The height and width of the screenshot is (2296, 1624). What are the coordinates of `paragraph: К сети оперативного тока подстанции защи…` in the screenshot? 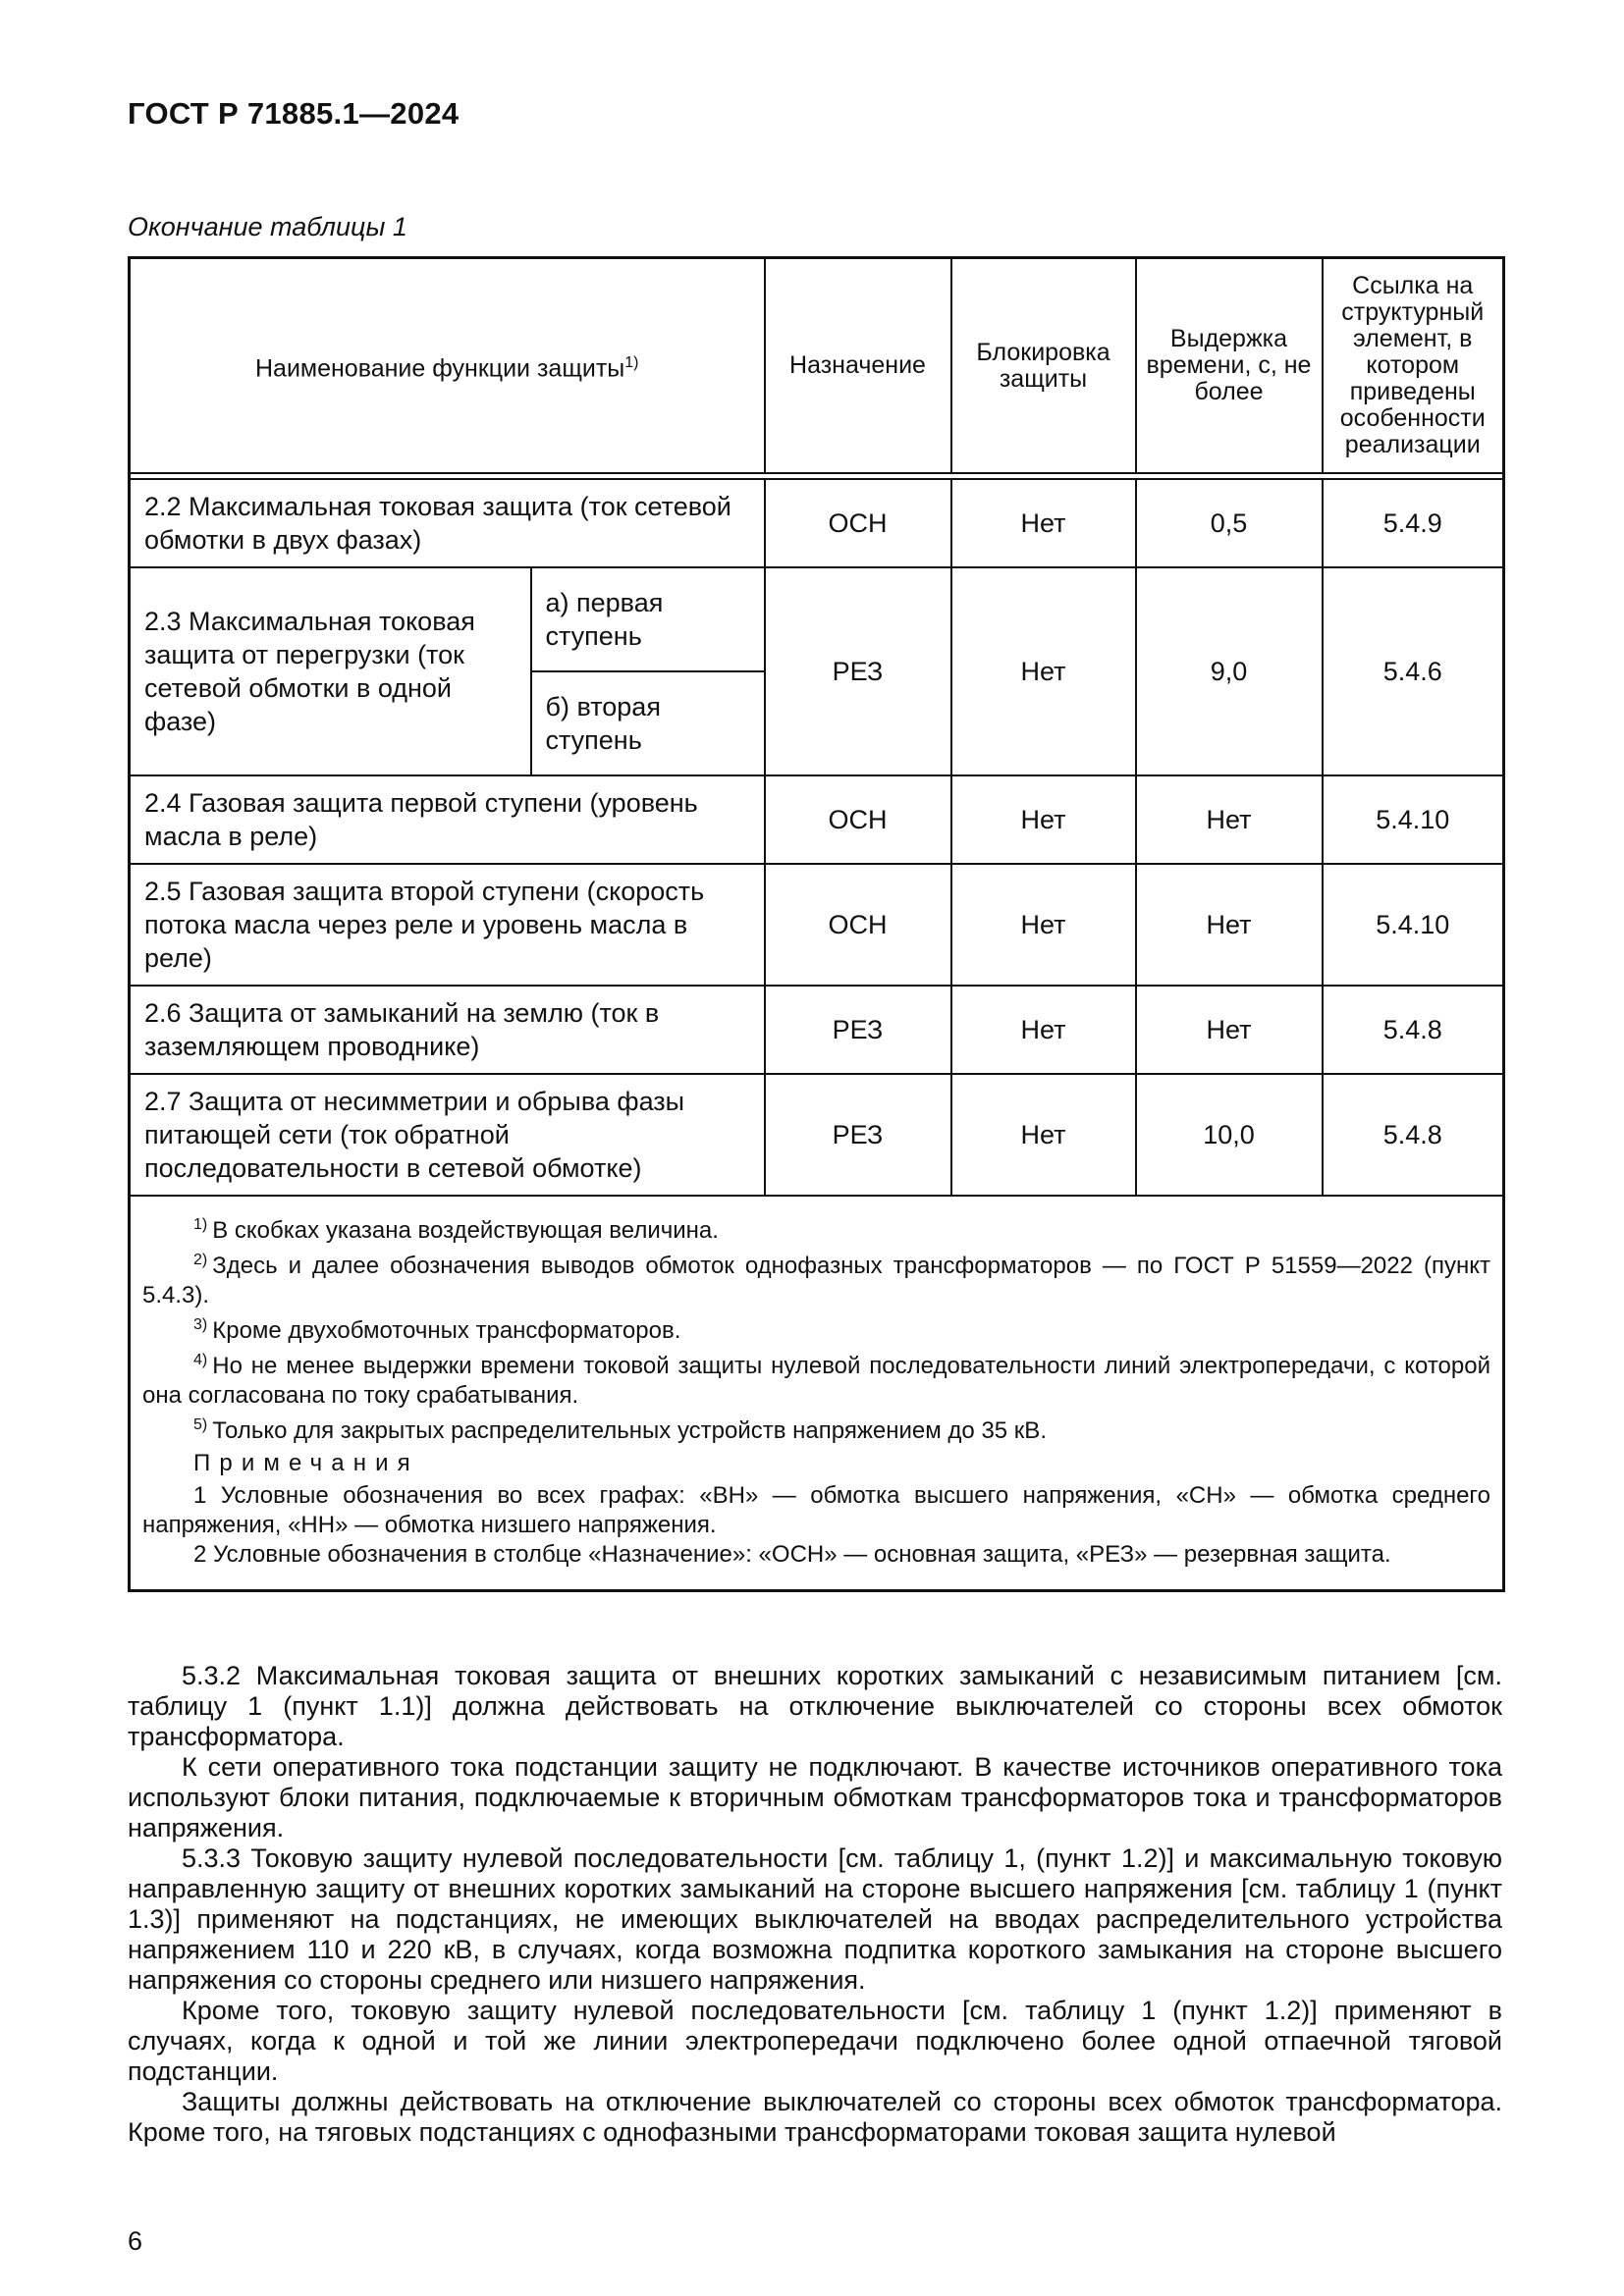 It's located at (815, 1797).